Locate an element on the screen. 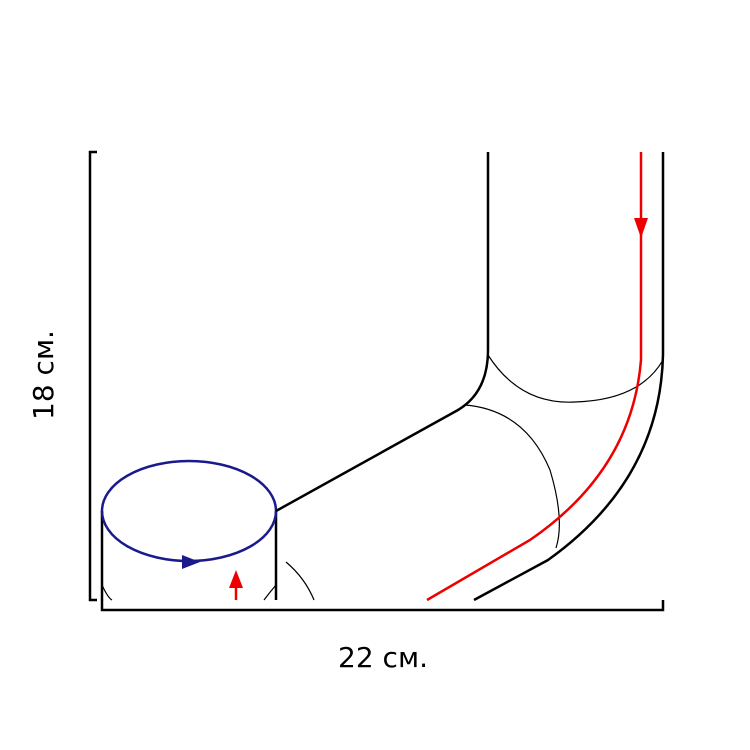 The width and height of the screenshot is (750, 750). pipe-arc is located at coordinates (300, 581).